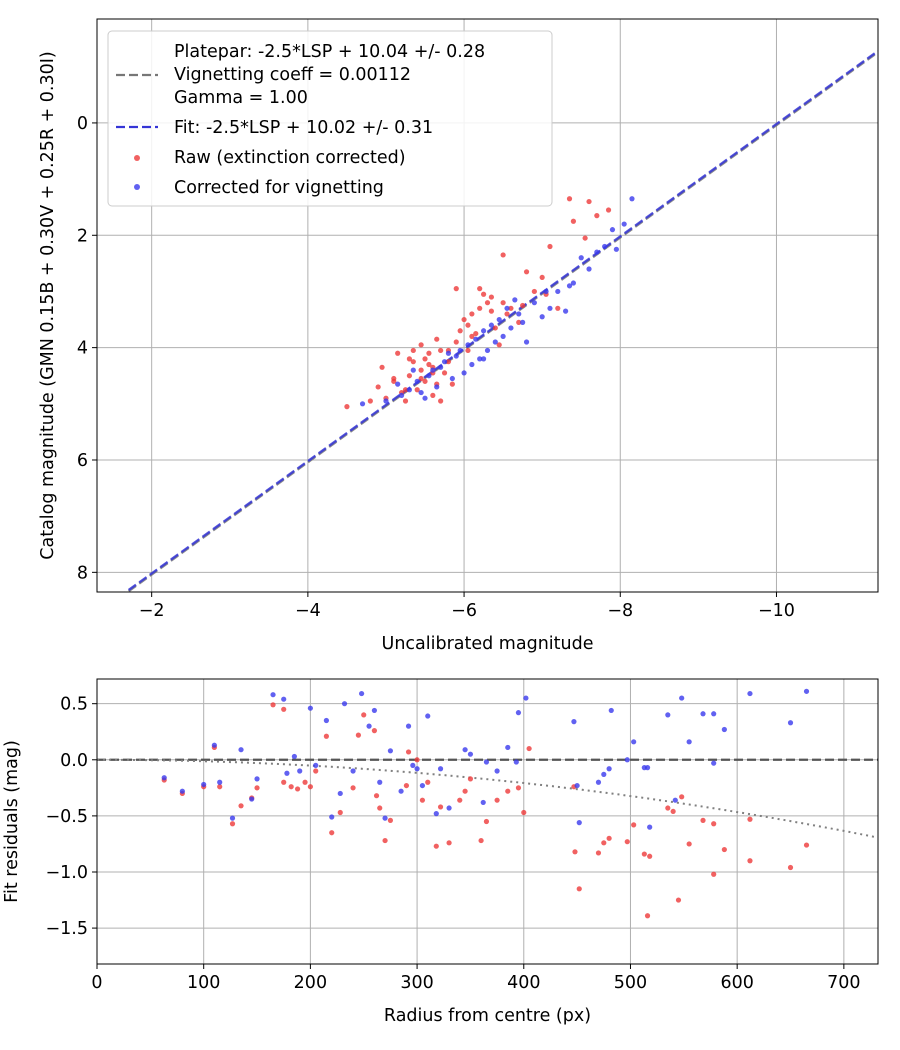 The width and height of the screenshot is (900, 1050). I want to click on legend-box, so click(330, 118).